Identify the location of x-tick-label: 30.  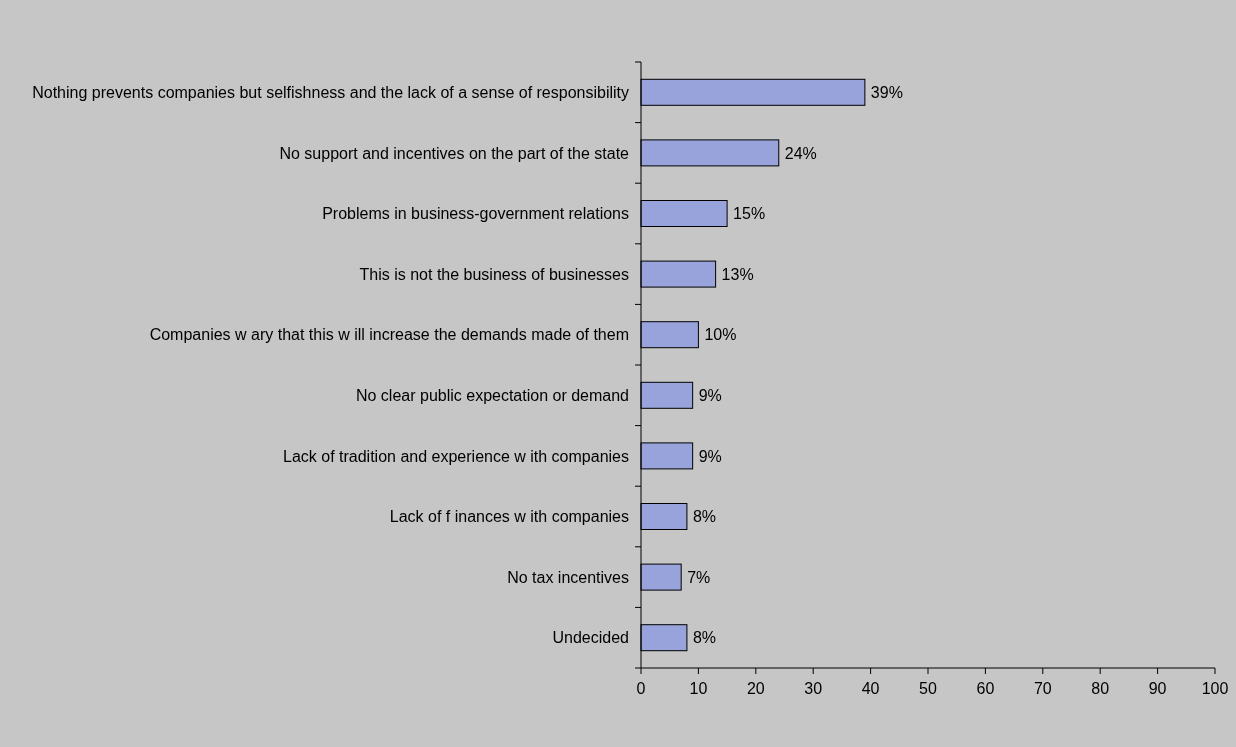
(813, 688).